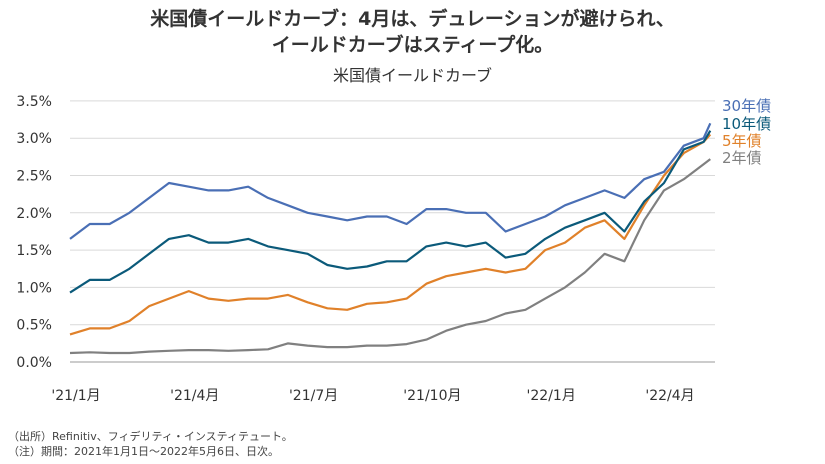  What do you see at coordinates (34, 214) in the screenshot?
I see `y-tick-label: 2.0%` at bounding box center [34, 214].